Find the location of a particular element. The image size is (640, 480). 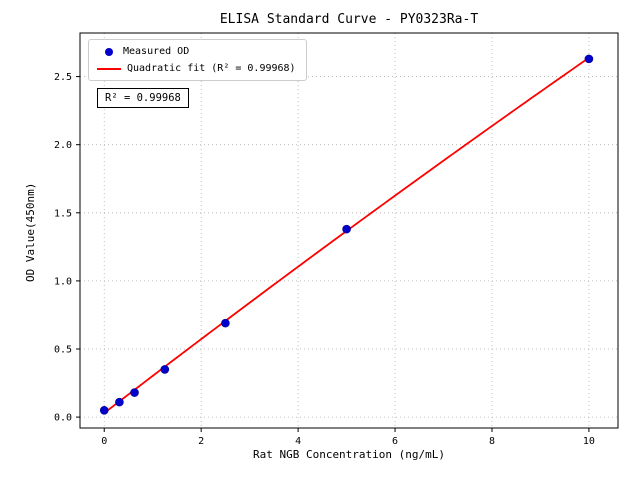

y-axis-label: OD Value(450nm) is located at coordinates (30, 232).